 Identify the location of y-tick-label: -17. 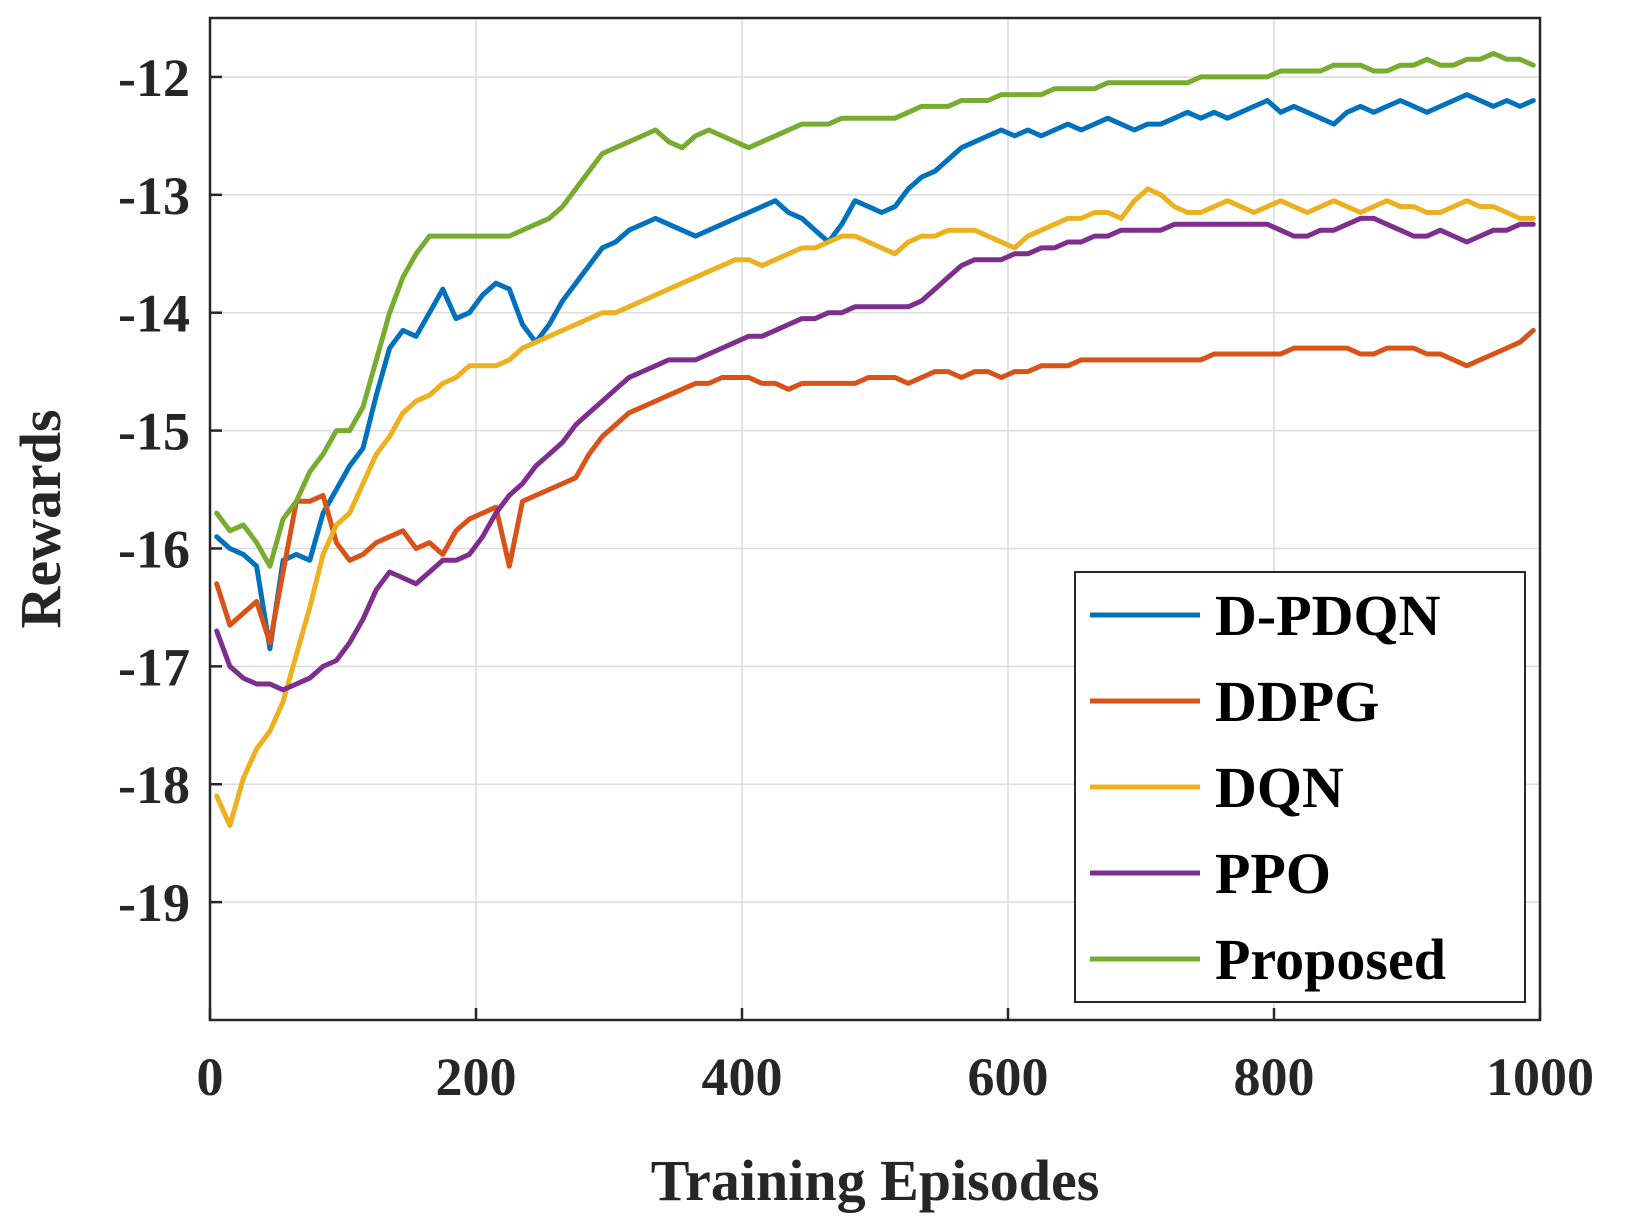
(154, 667).